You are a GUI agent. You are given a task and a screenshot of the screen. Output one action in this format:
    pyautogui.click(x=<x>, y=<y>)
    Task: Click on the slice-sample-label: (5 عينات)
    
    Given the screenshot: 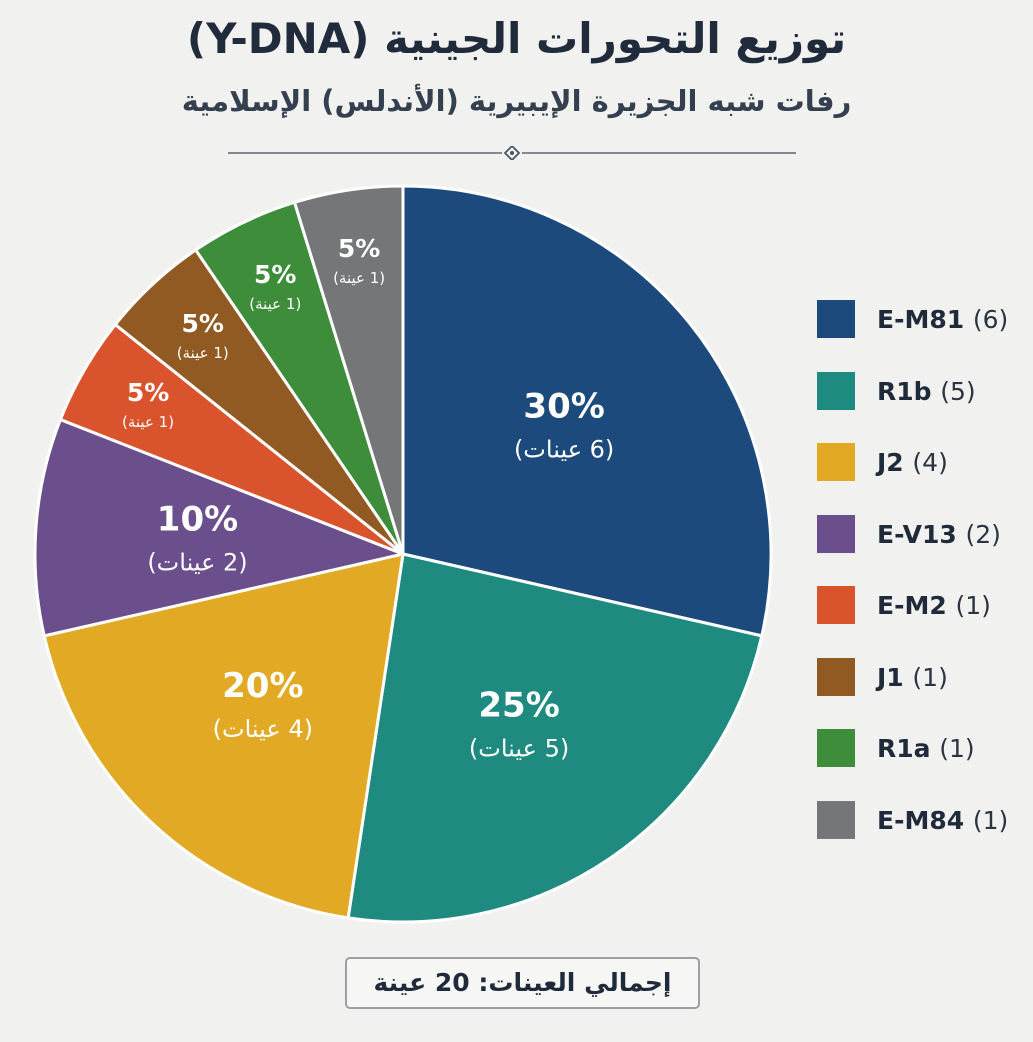 What is the action you would take?
    pyautogui.click(x=519, y=748)
    